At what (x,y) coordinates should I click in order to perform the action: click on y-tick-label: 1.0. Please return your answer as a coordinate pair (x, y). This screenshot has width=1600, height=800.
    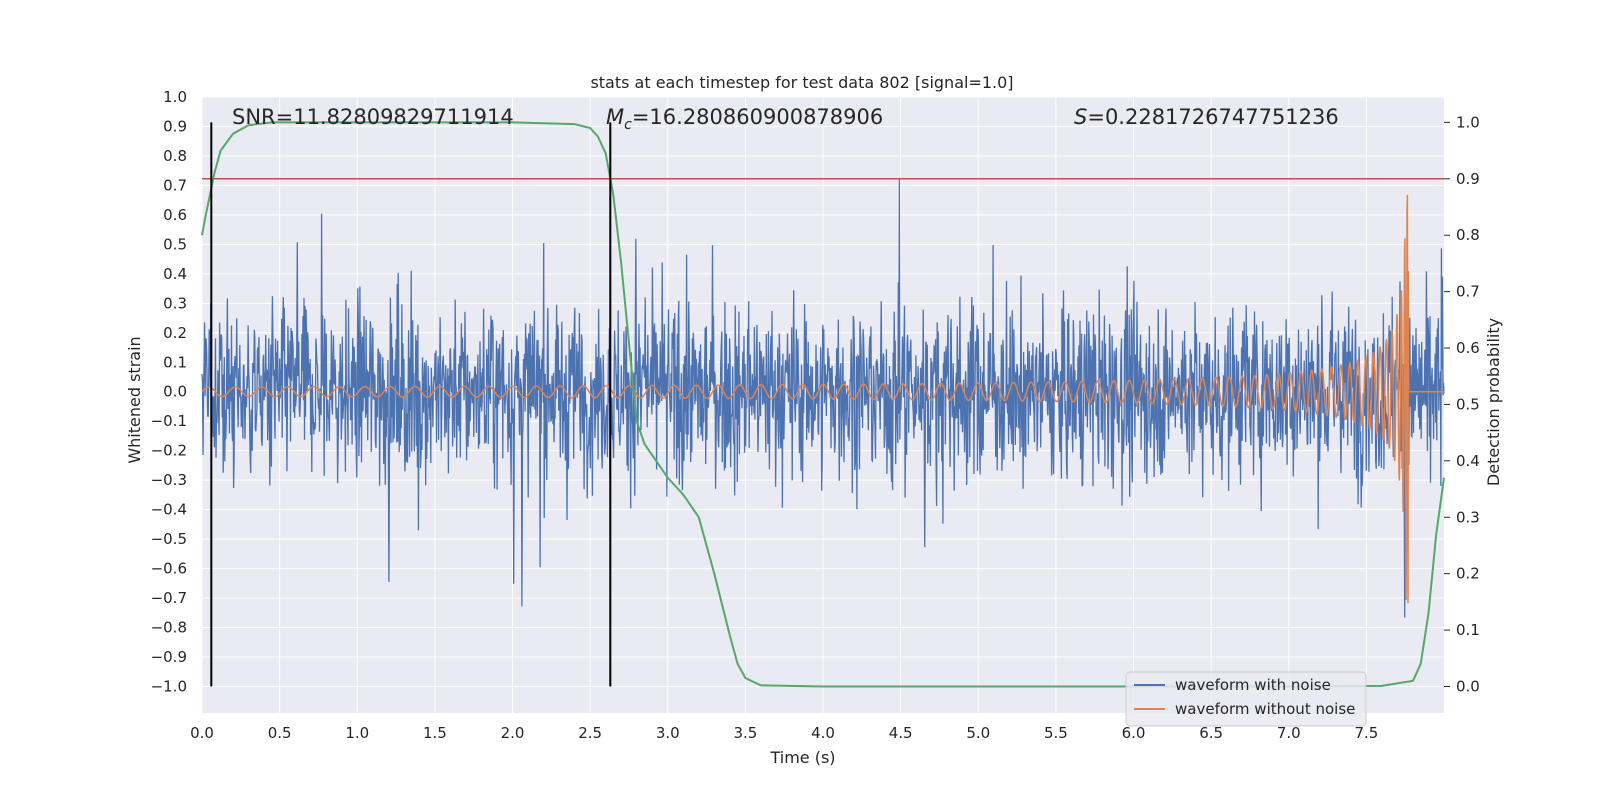
    Looking at the image, I should click on (175, 97).